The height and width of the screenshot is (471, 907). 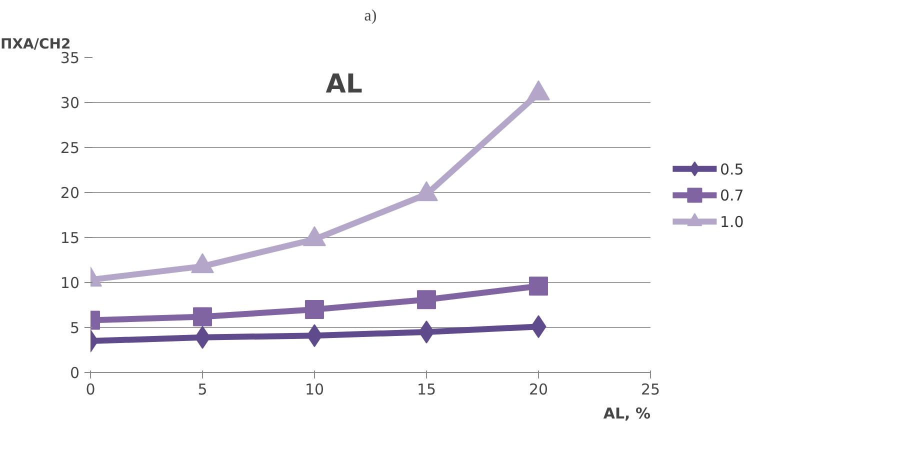 I want to click on x-axis-title: AL, %, so click(x=627, y=413).